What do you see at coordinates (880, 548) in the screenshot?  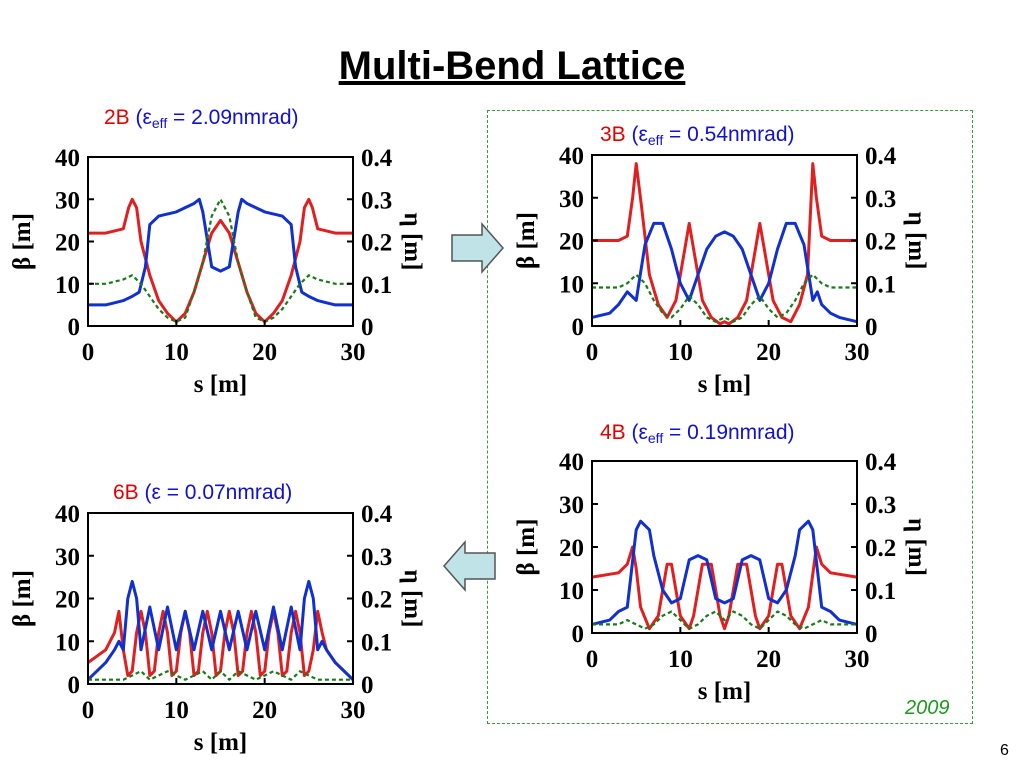 I see `chart-4b-y2tick-label: 0.2` at bounding box center [880, 548].